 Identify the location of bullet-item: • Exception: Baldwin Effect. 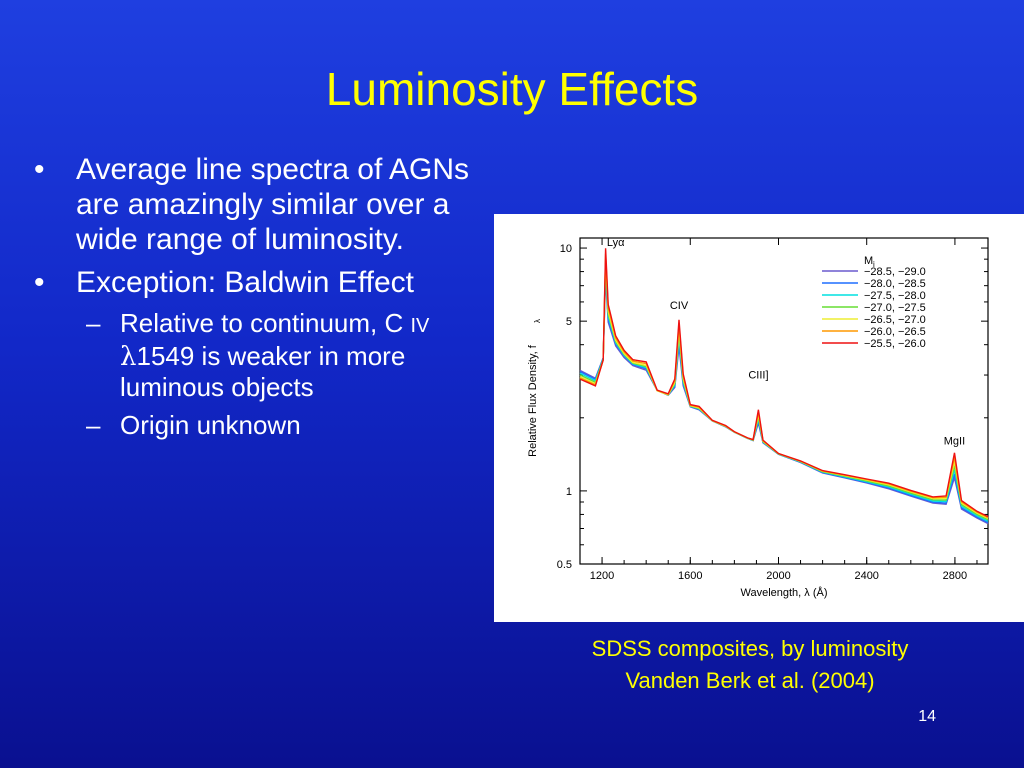
(253, 282).